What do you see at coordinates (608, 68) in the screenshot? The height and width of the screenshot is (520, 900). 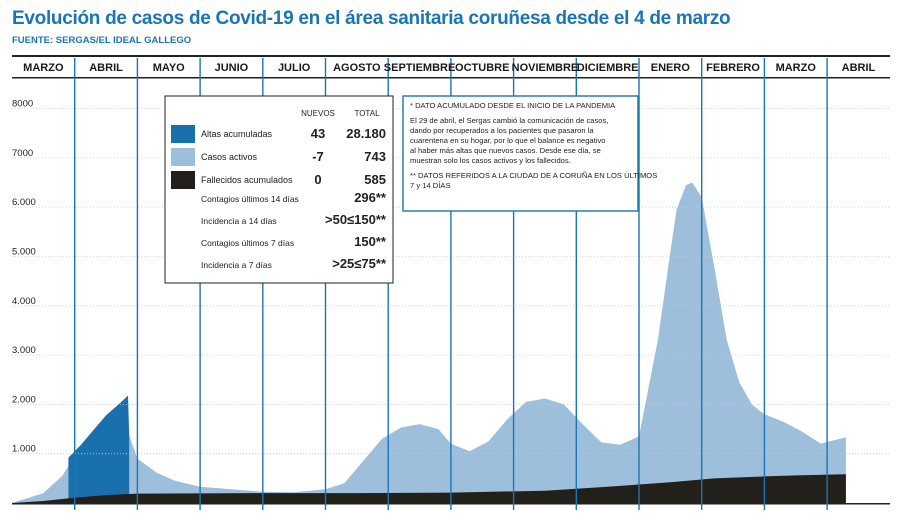 I see `month-label: DICIEMBRE` at bounding box center [608, 68].